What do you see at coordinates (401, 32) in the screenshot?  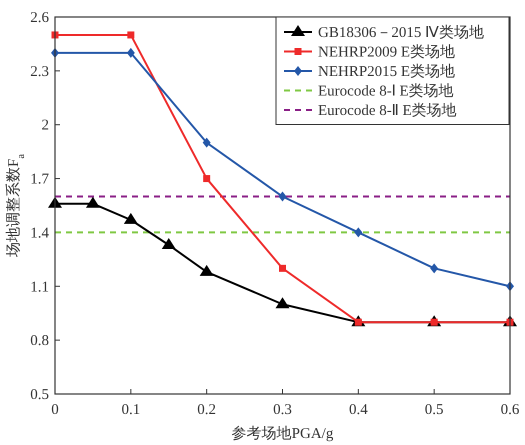 I see `legend-label: GB18306－2015 Ⅳ类场地` at bounding box center [401, 32].